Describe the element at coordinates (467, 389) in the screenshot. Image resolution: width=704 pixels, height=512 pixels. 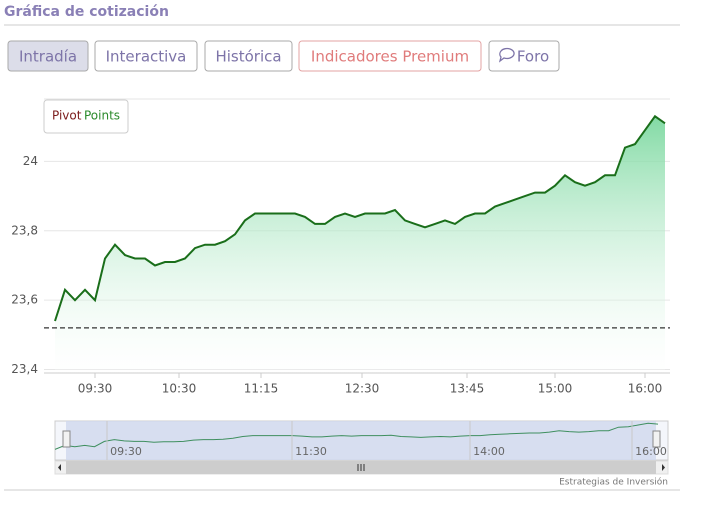
I see `x-tick-label: 13:45` at that location.